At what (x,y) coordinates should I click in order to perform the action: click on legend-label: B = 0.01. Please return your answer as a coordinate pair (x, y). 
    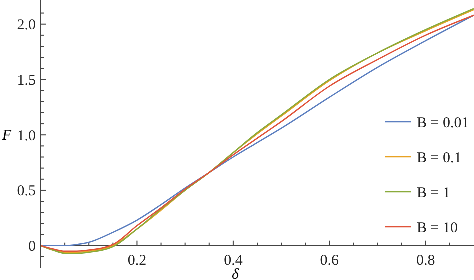
    Looking at the image, I should click on (443, 123).